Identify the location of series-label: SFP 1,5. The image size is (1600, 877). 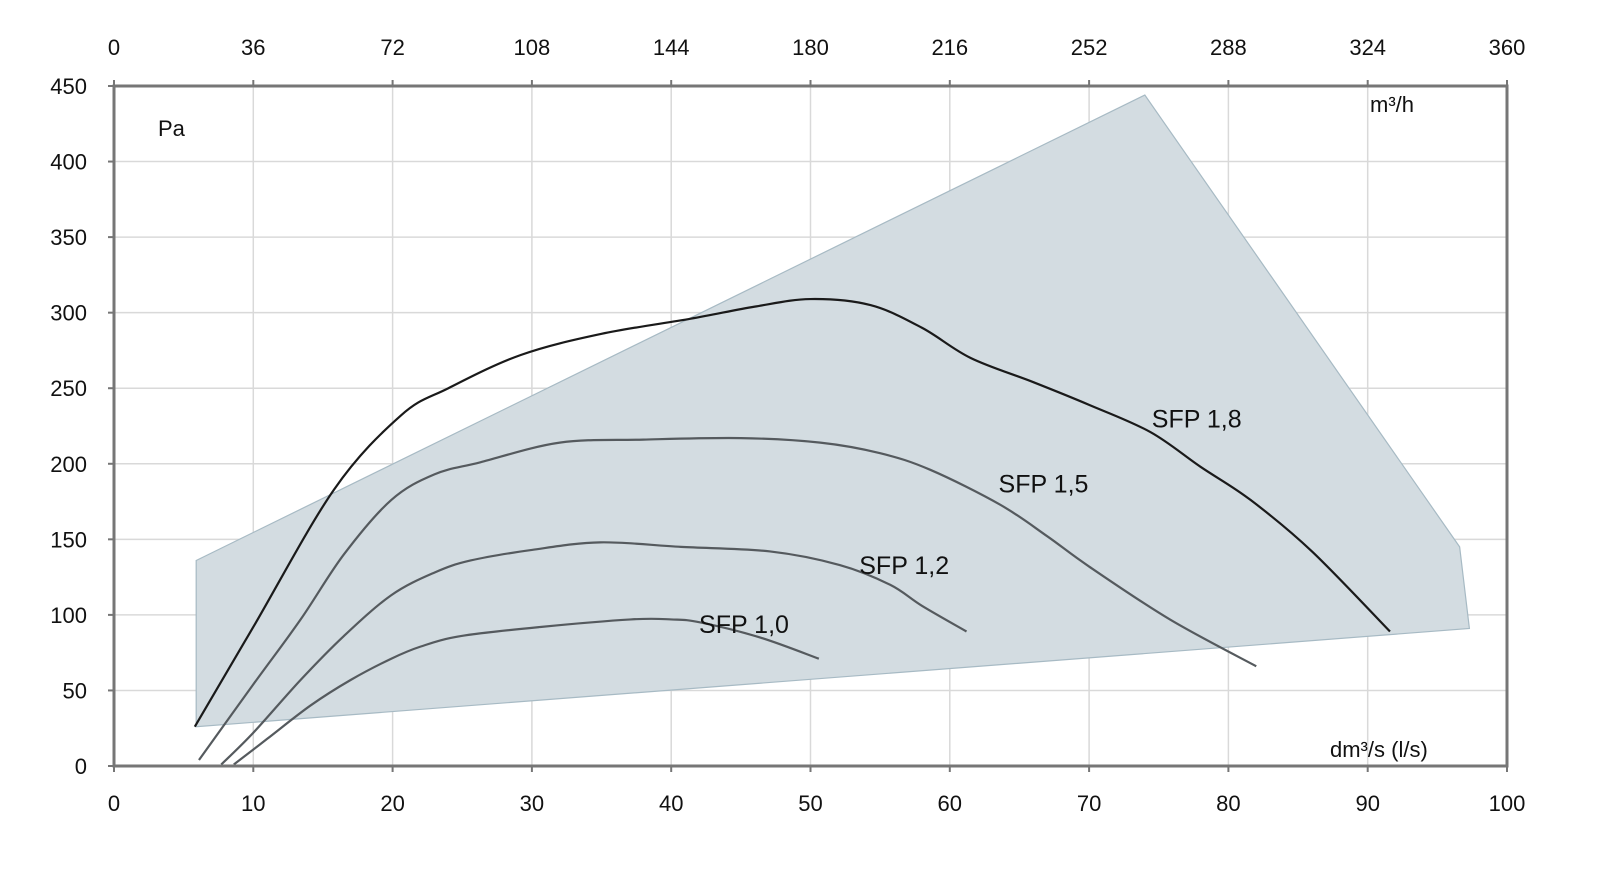
(1044, 484).